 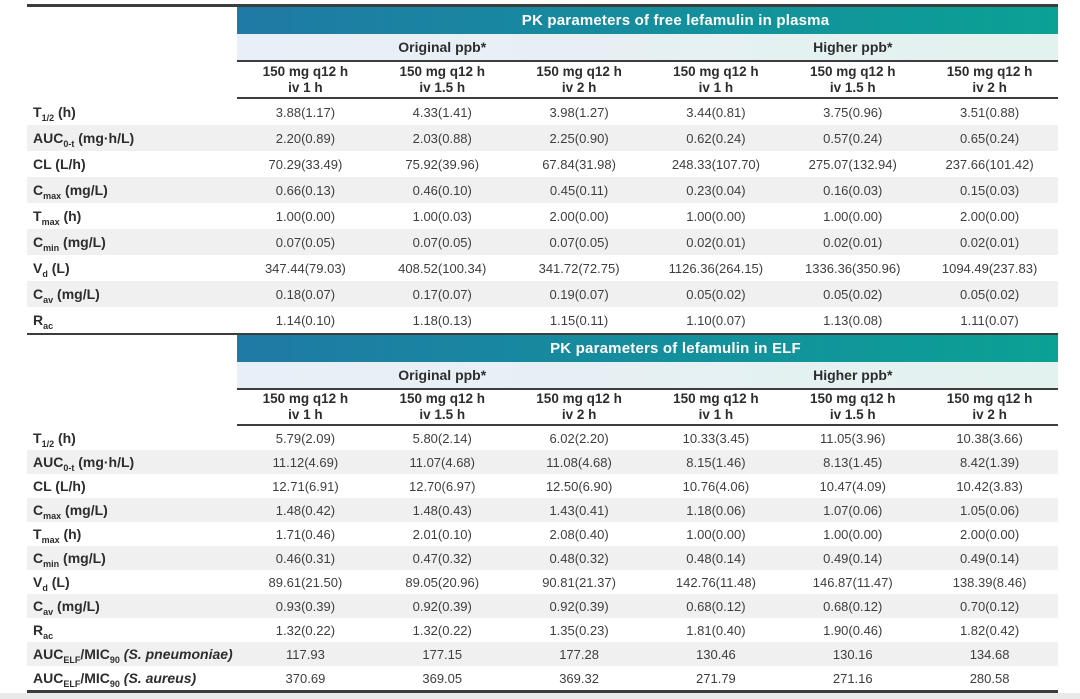 What do you see at coordinates (579, 268) in the screenshot?
I see `value-cell: 341.72(72.75)` at bounding box center [579, 268].